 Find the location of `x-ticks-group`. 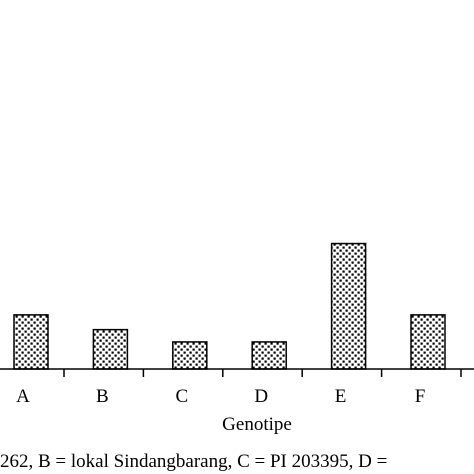

x-ticks-group is located at coordinates (262, 373).